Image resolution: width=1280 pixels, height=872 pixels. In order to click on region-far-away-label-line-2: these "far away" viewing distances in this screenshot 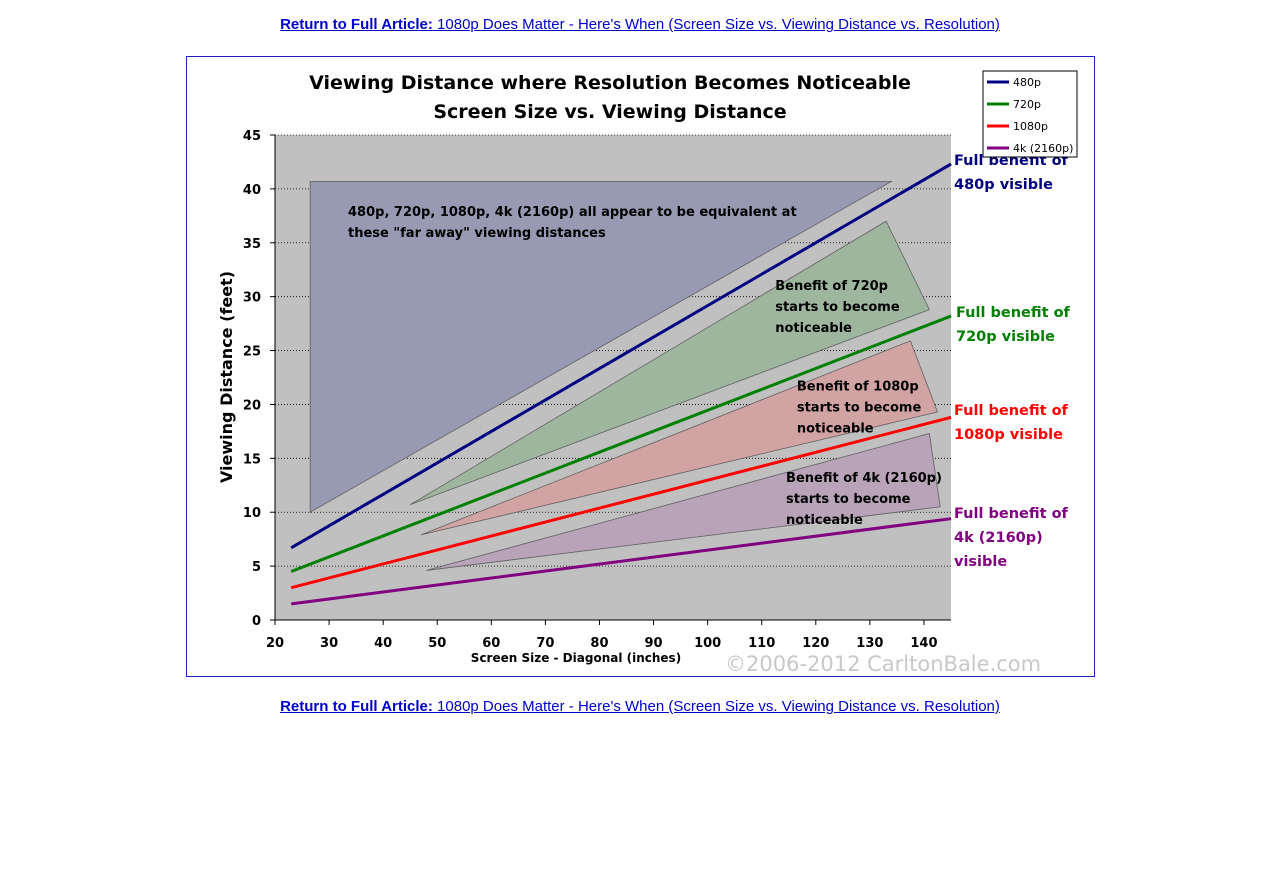, I will do `click(477, 233)`.